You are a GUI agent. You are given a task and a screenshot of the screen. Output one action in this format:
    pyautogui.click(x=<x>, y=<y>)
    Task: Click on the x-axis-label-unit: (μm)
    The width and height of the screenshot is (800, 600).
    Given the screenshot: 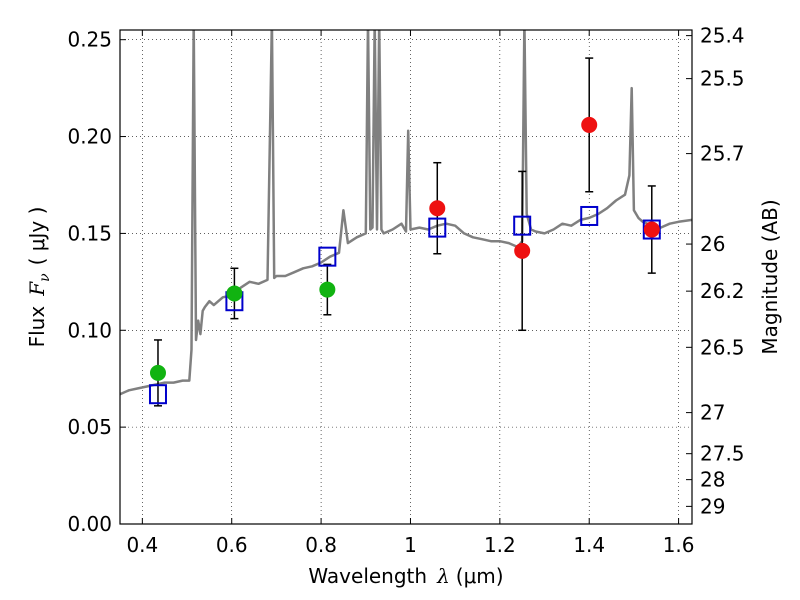 What is the action you would take?
    pyautogui.click(x=480, y=576)
    